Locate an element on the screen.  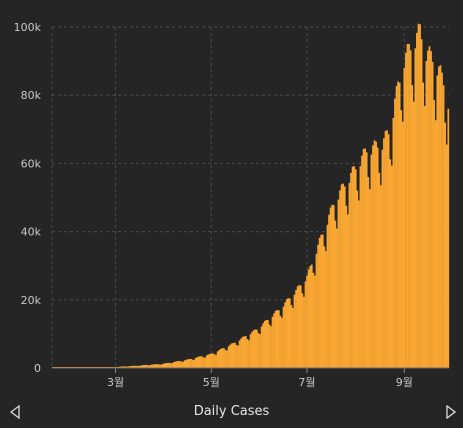
x-tick-label: 3월 is located at coordinates (115, 382).